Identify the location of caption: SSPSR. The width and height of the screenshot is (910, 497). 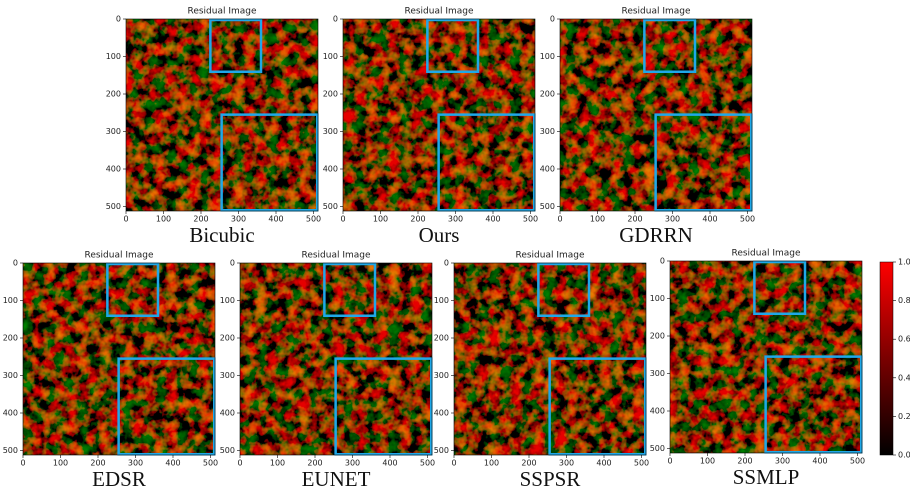
(550, 479).